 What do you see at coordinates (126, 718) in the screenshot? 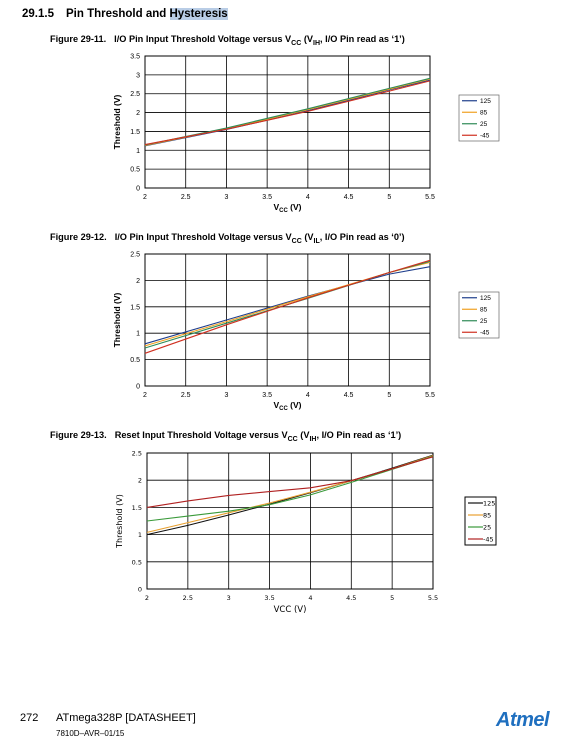
I see `document-title: ATmega328P [DATASHEET]` at bounding box center [126, 718].